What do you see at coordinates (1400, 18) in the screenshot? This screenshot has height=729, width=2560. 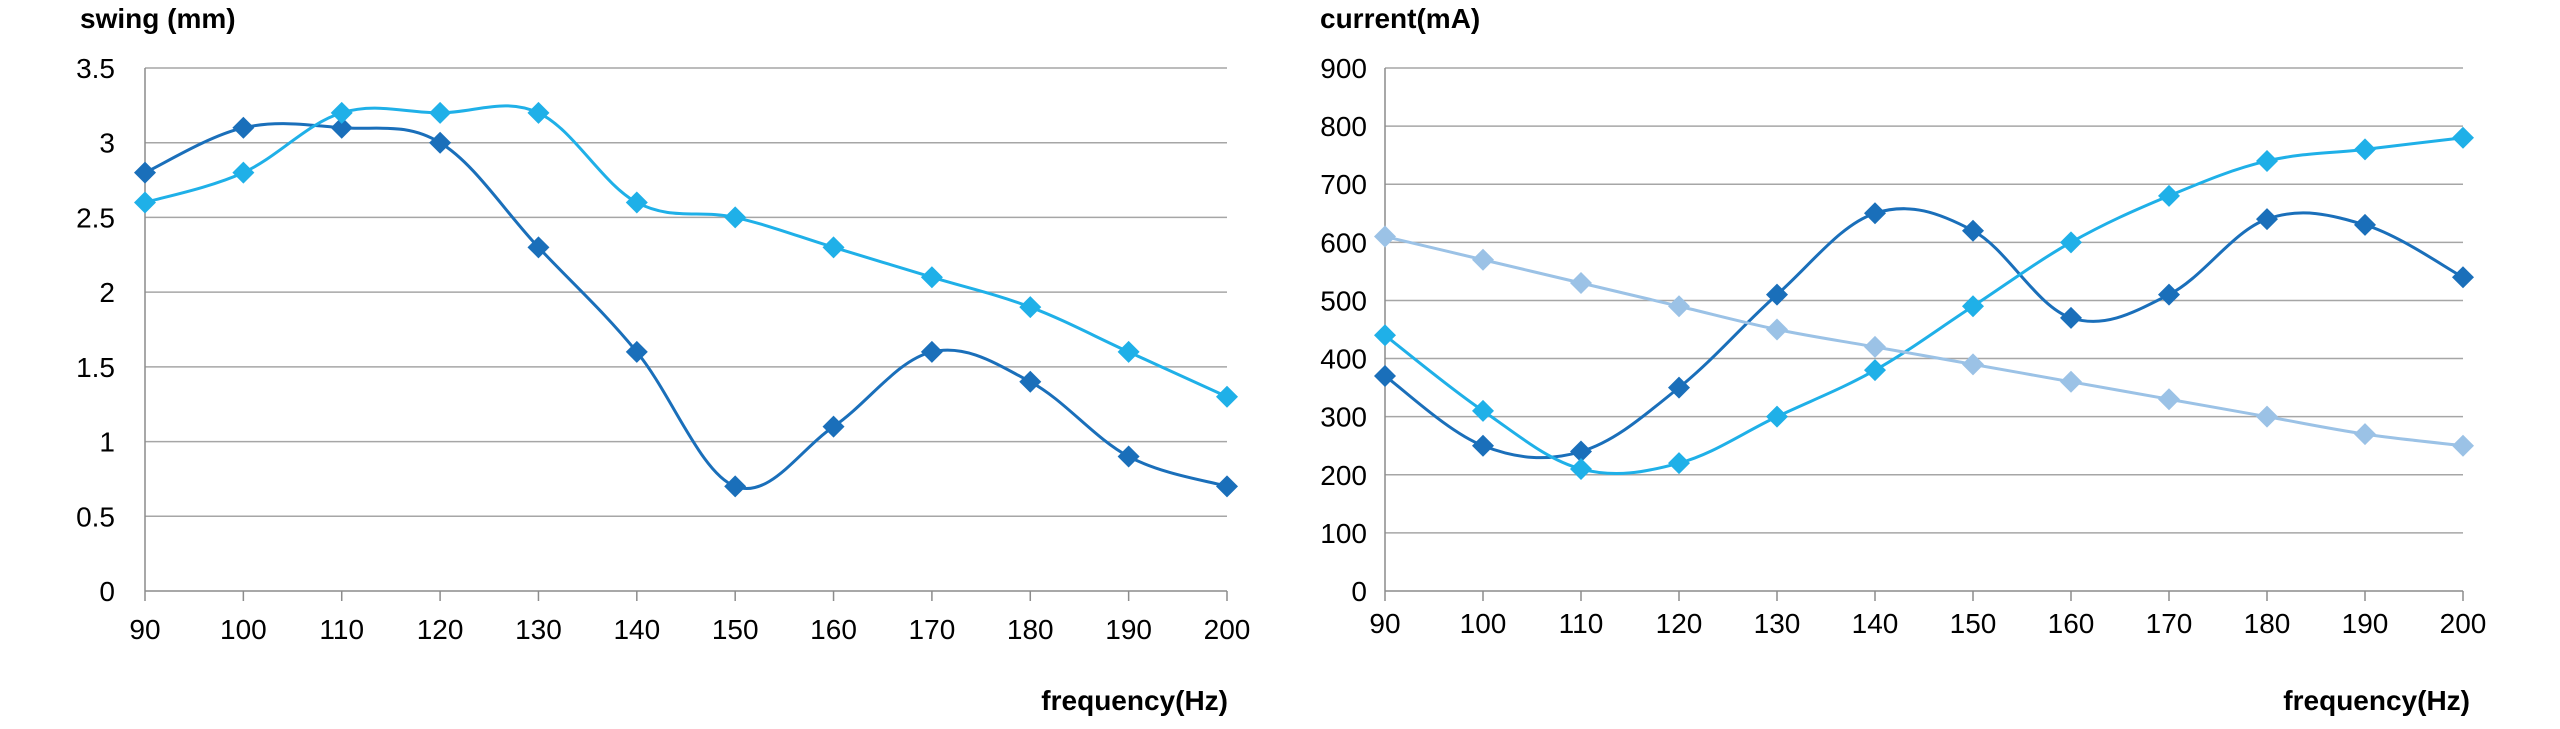 I see `y-axis-title: current(mA)` at bounding box center [1400, 18].